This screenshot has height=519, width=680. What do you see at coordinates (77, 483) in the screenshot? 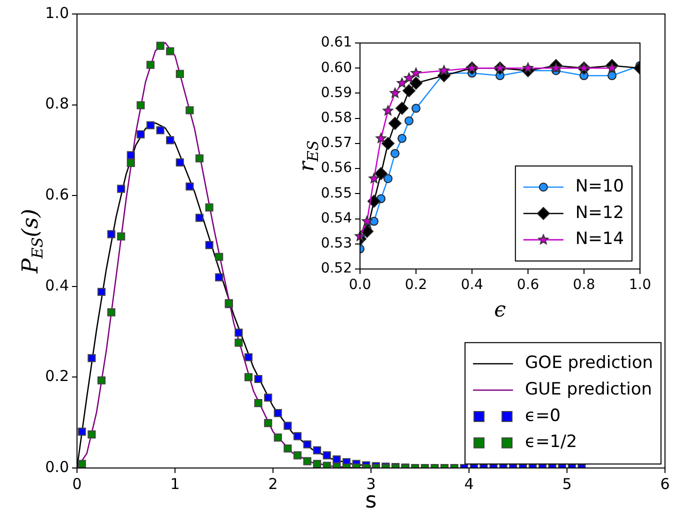
I see `x-tick-label: 0` at bounding box center [77, 483].